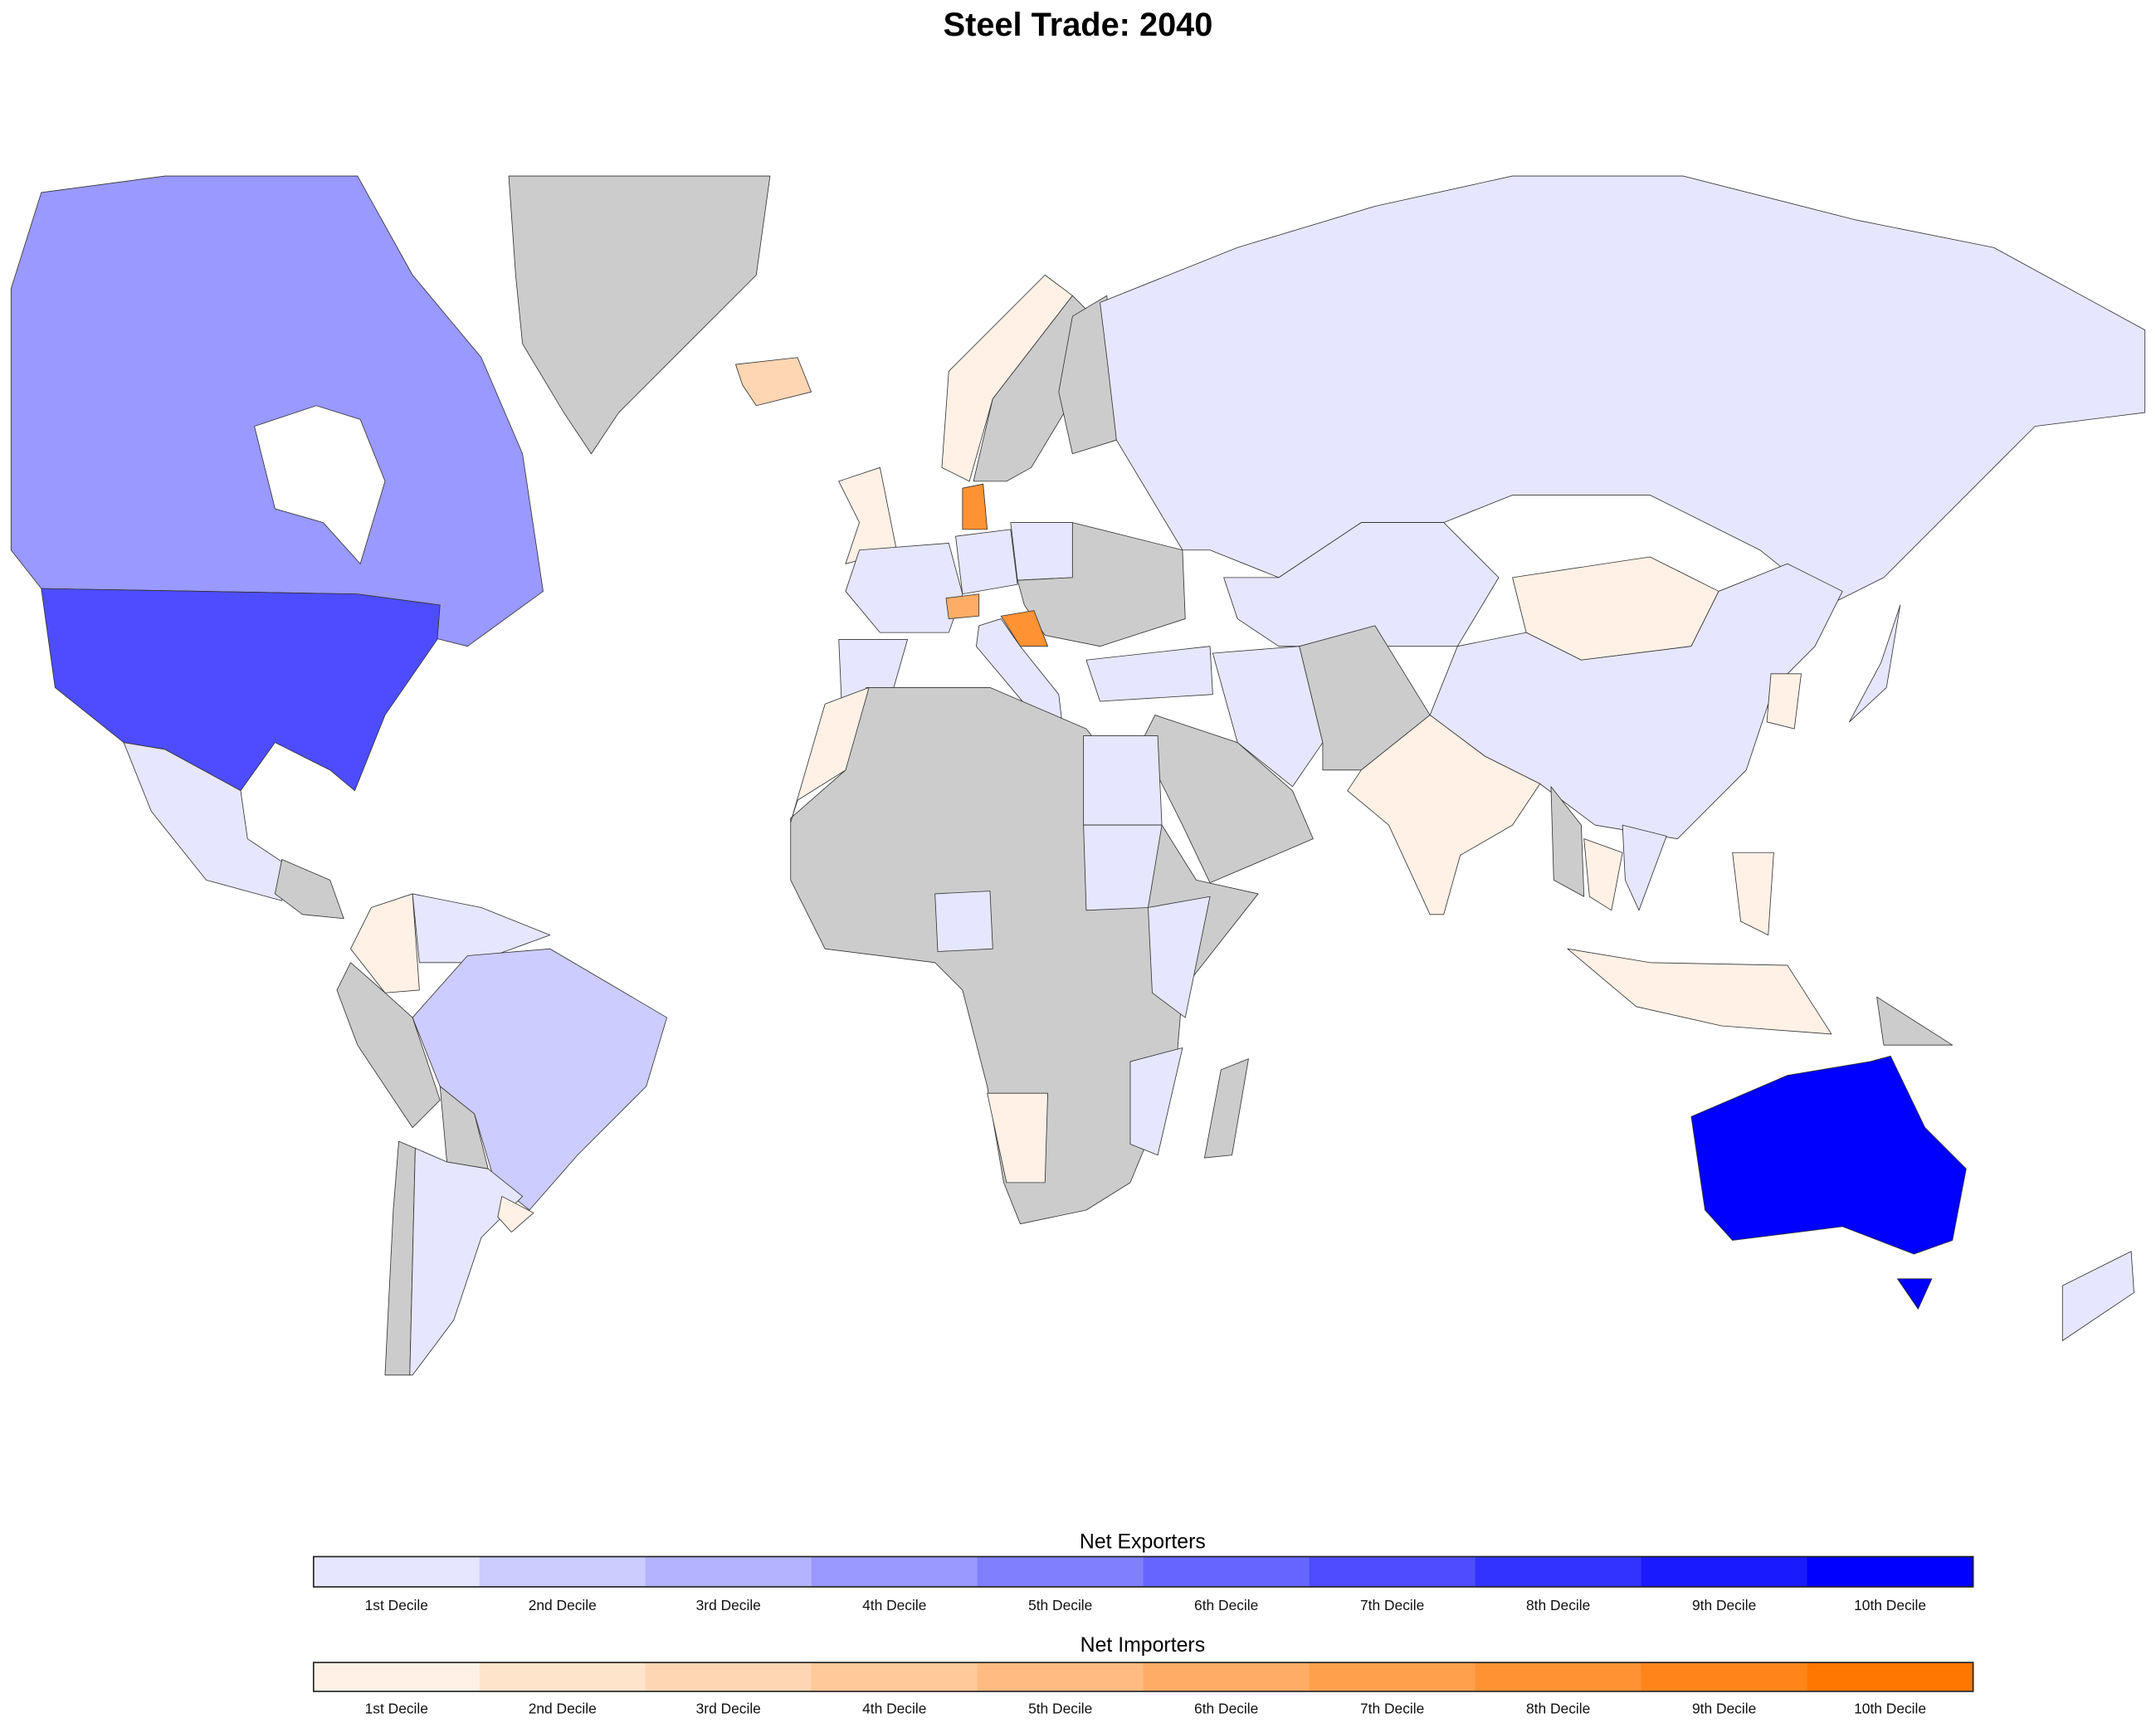  I want to click on country-canada, so click(277, 411).